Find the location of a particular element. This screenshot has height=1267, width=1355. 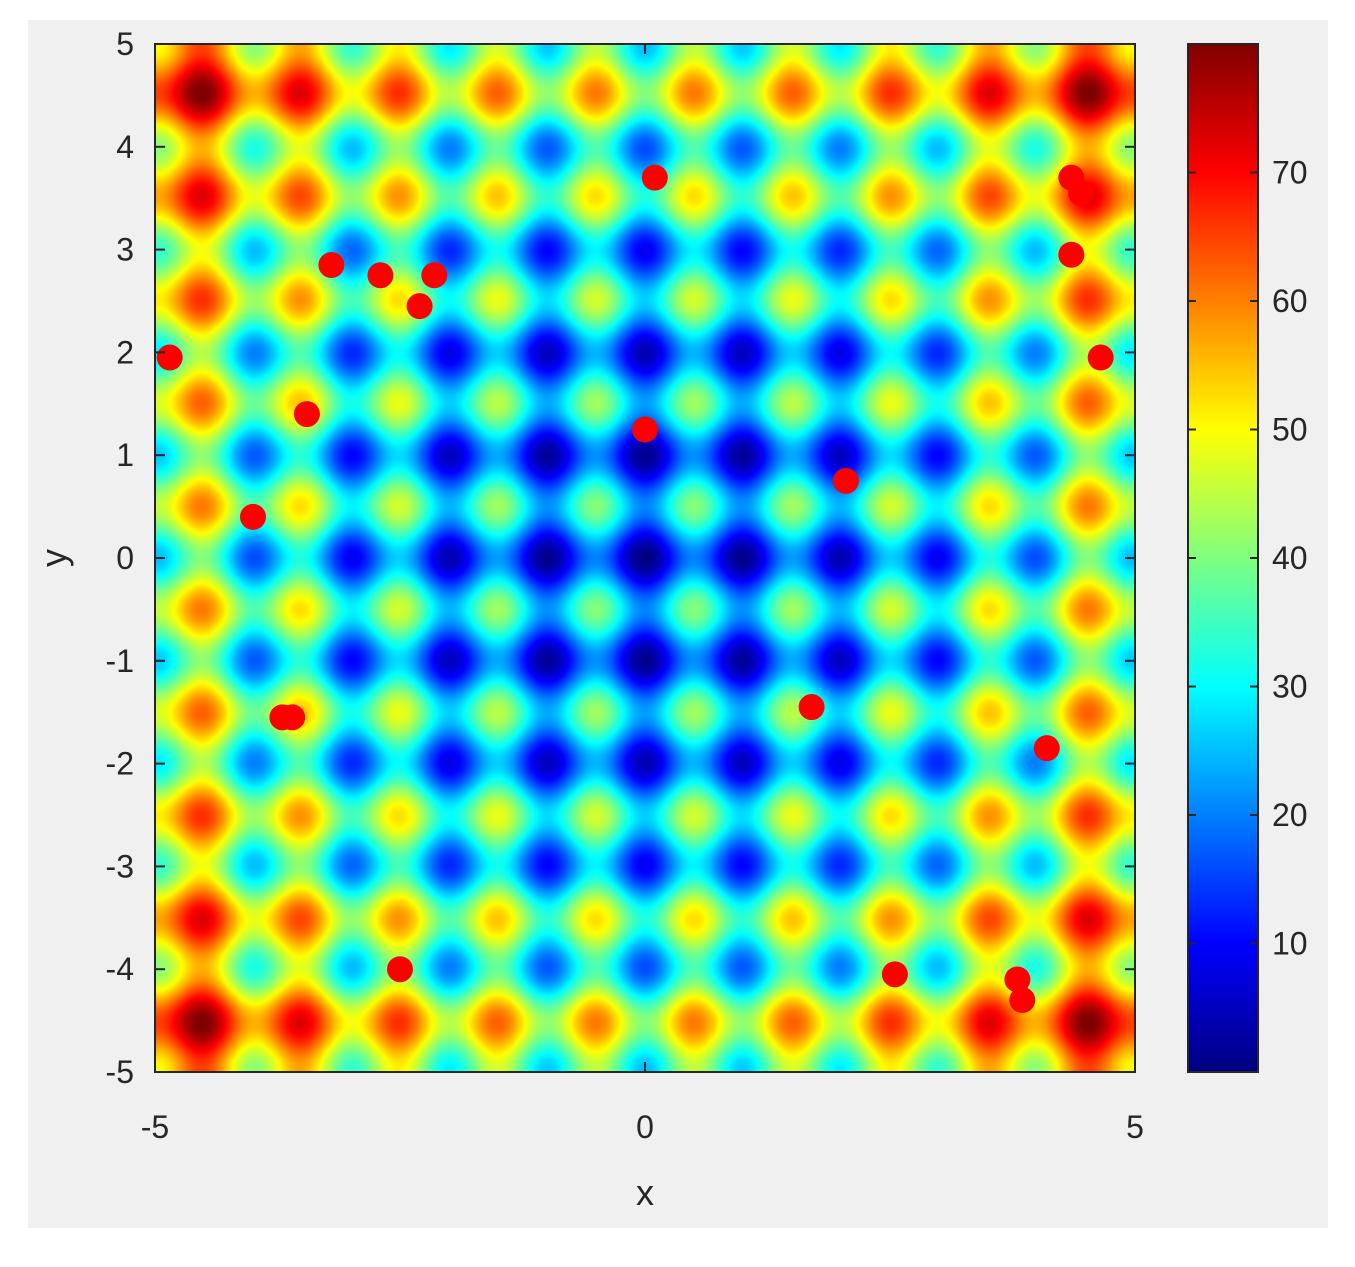

x-tick-label: 0 is located at coordinates (645, 1127).